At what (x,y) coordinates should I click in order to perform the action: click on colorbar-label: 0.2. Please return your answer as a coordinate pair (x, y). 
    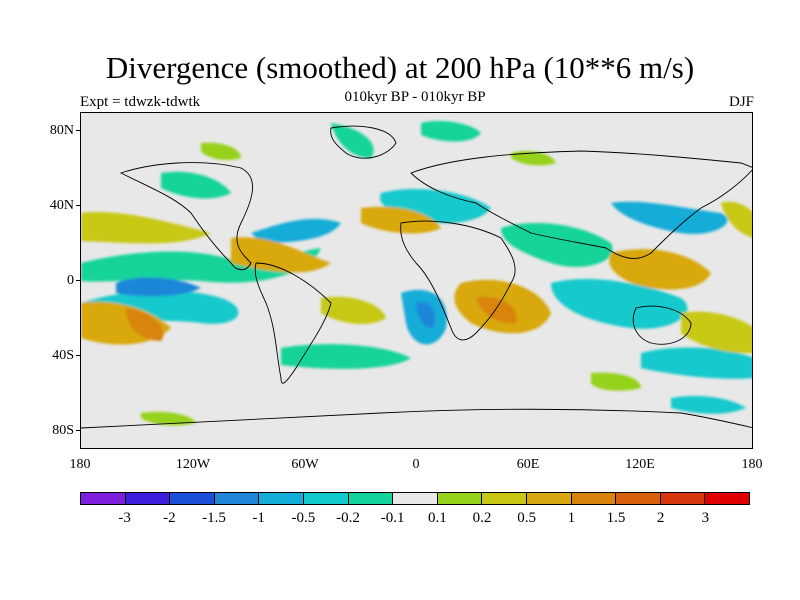
    Looking at the image, I should click on (482, 518).